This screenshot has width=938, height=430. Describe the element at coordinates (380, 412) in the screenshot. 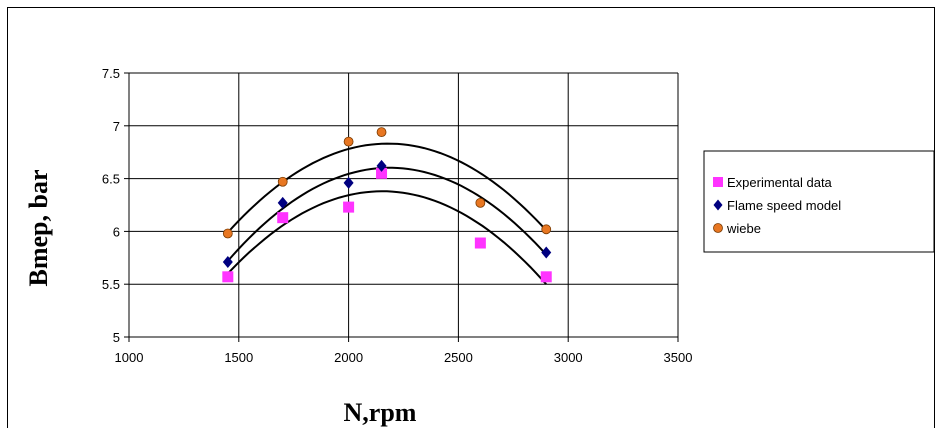

I see `x-axis-title: N,rpm` at that location.